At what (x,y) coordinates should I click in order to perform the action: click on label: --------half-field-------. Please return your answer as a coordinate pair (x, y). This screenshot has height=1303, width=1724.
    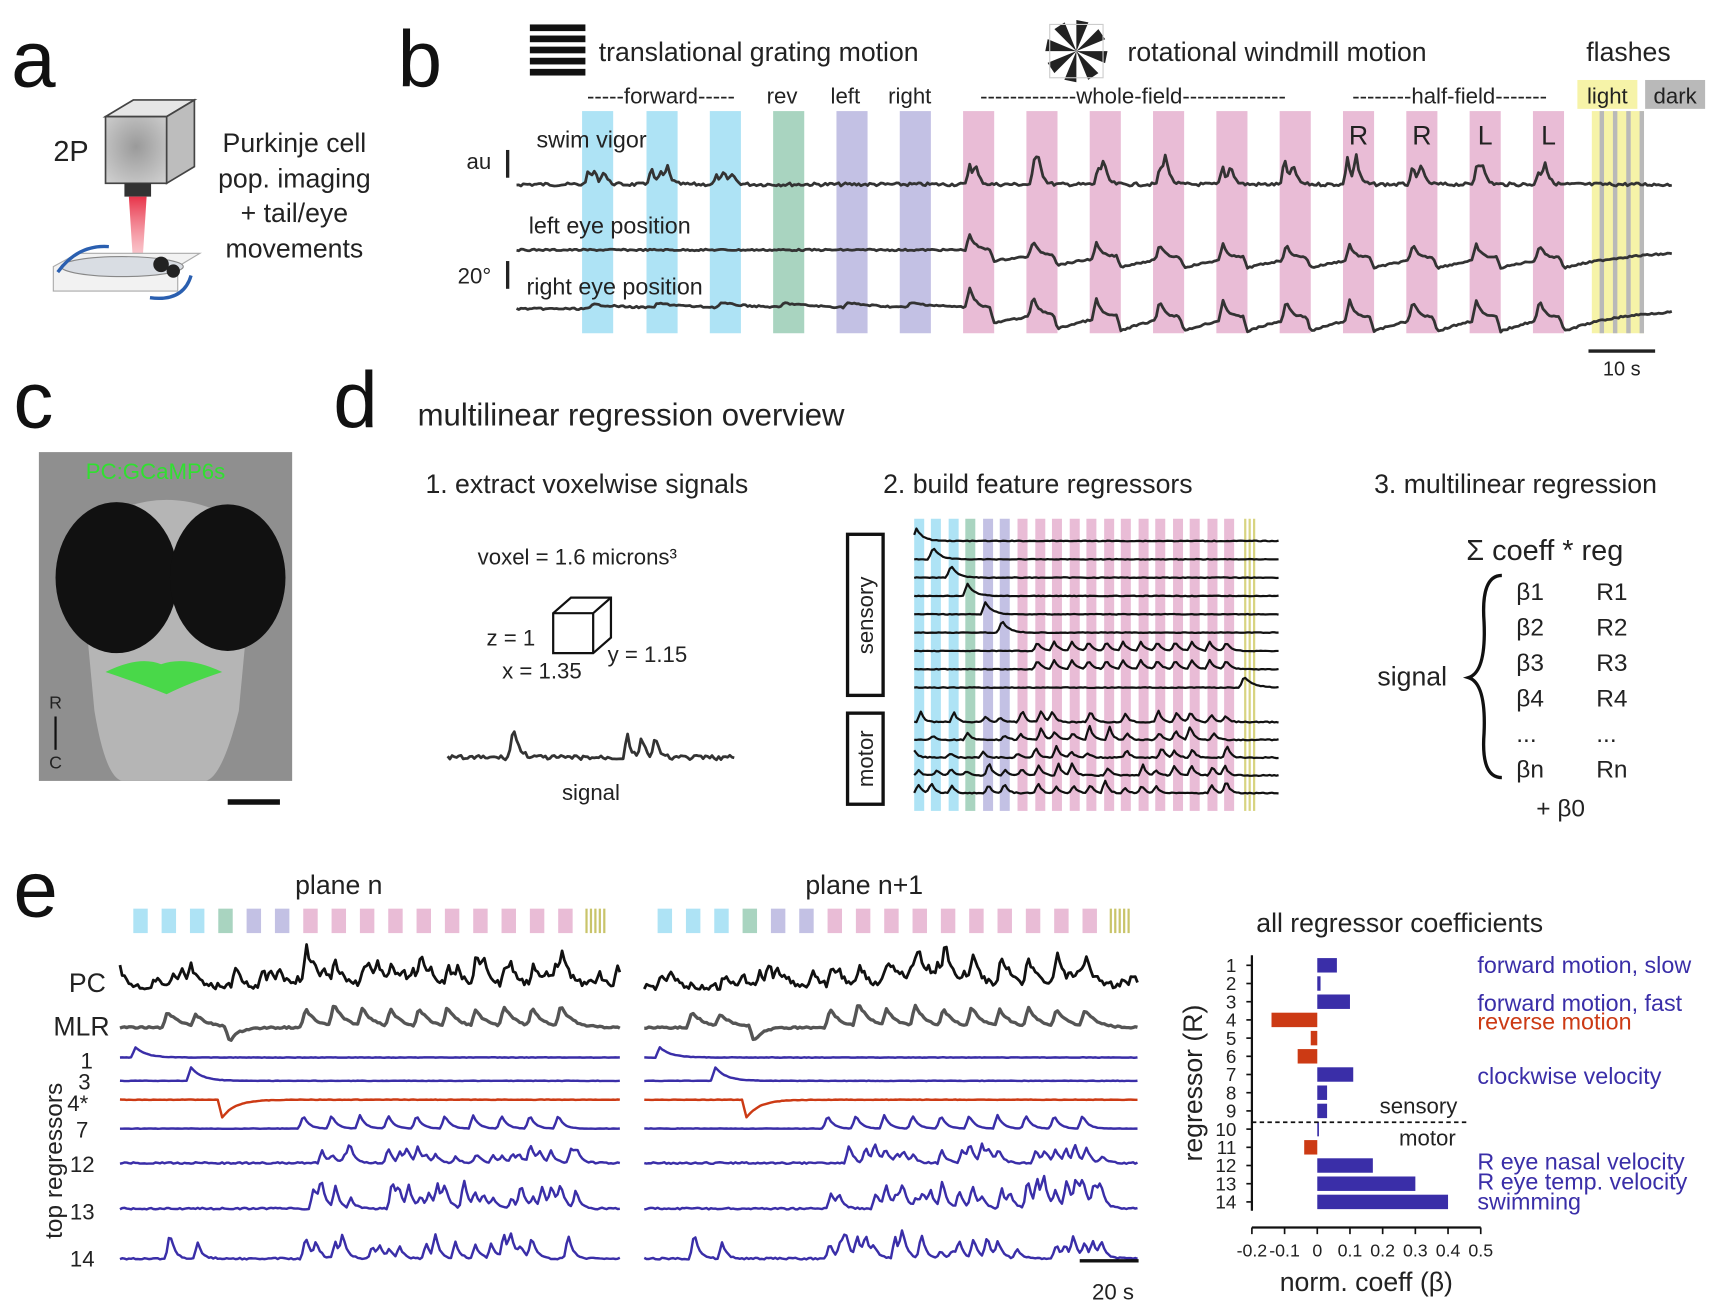
    Looking at the image, I should click on (1449, 95).